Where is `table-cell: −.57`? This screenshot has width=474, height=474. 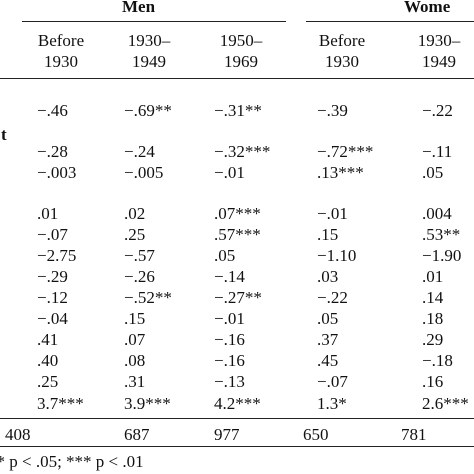
table-cell: −.57 is located at coordinates (139, 255).